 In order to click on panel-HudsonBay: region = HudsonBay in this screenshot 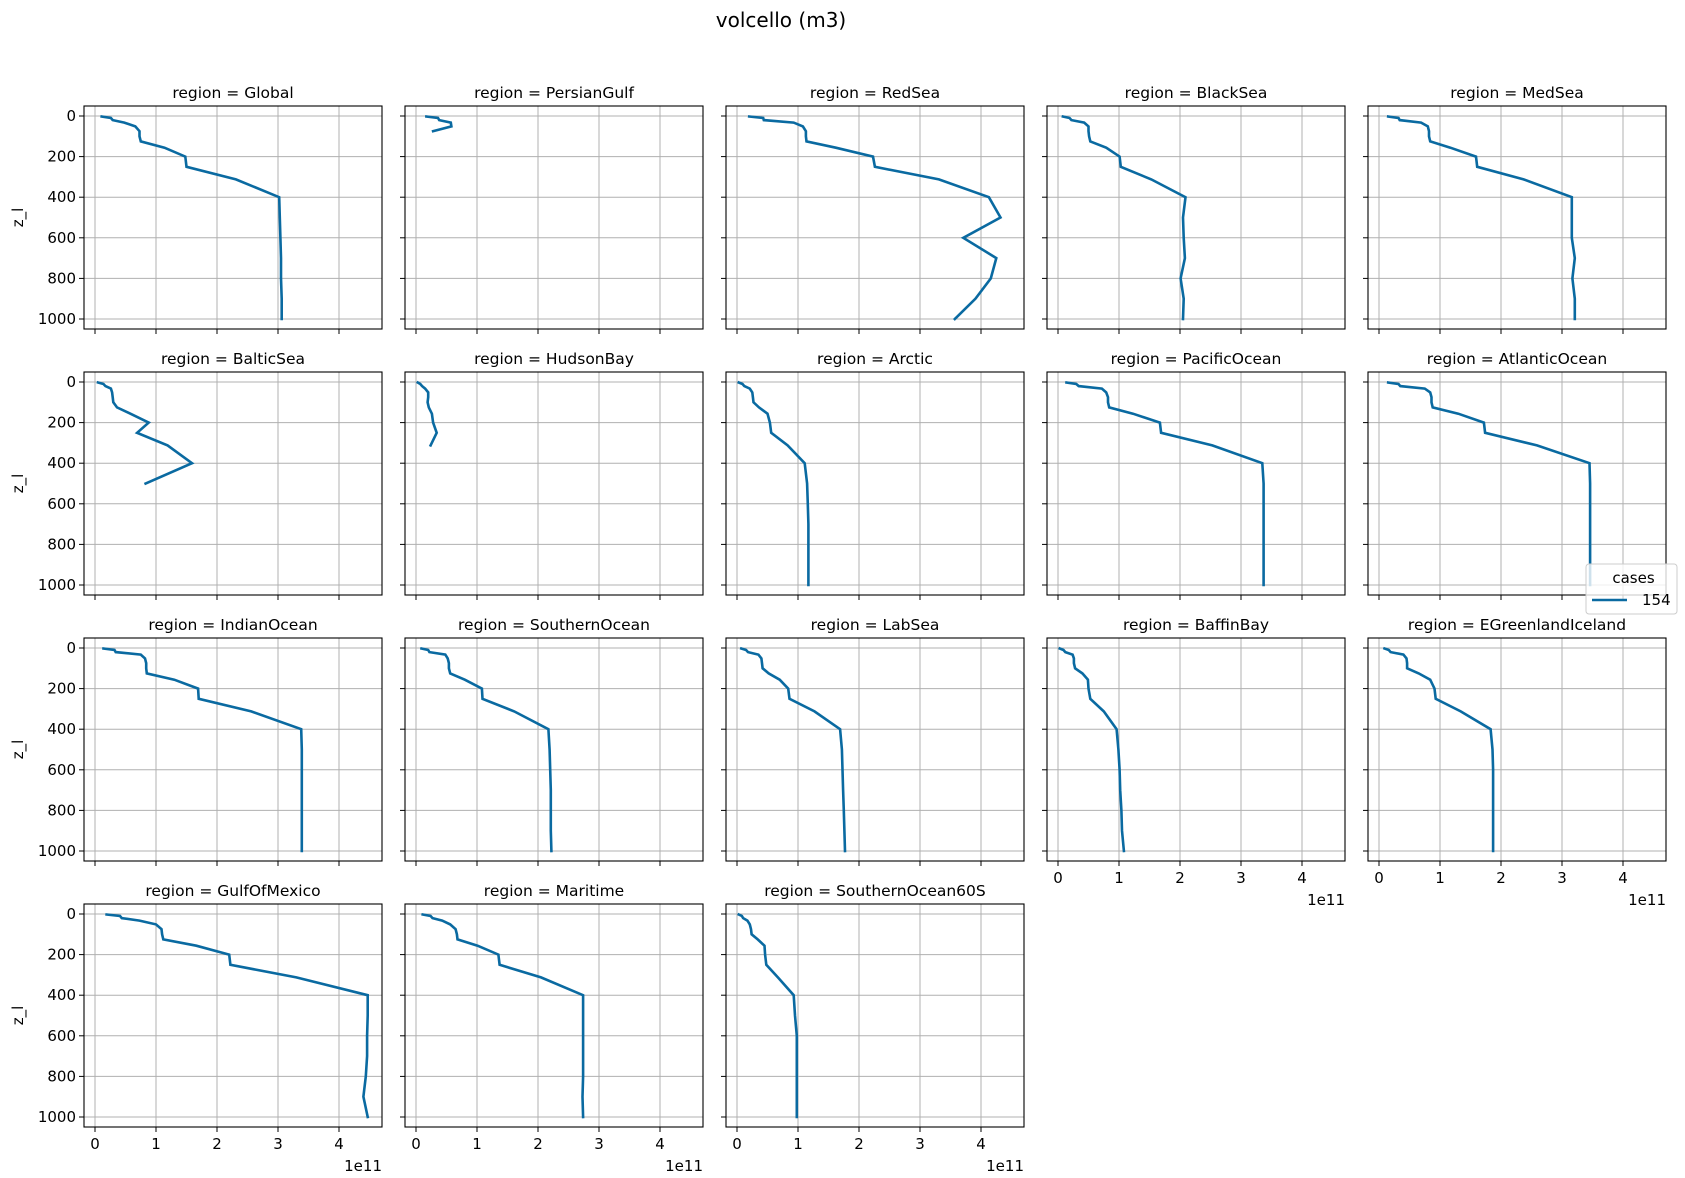, I will do `click(552, 475)`.